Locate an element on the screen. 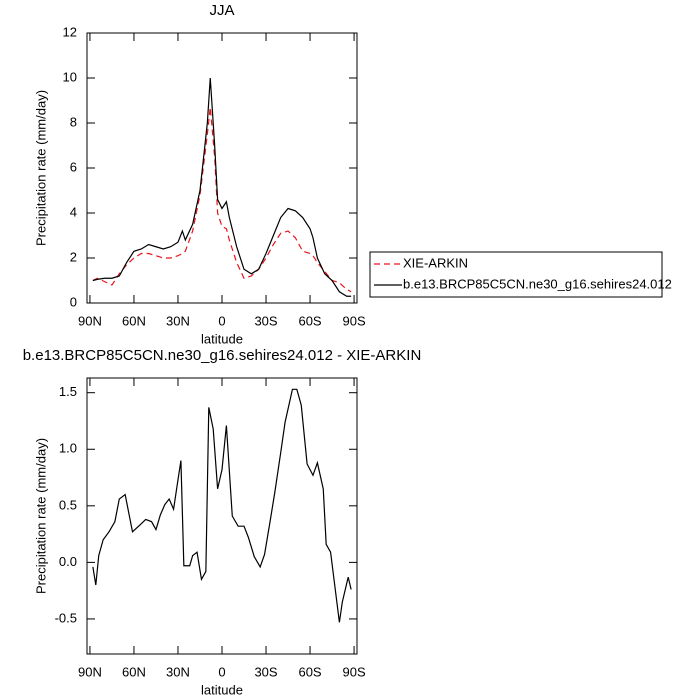 The height and width of the screenshot is (700, 700). legend-box is located at coordinates (516, 274).